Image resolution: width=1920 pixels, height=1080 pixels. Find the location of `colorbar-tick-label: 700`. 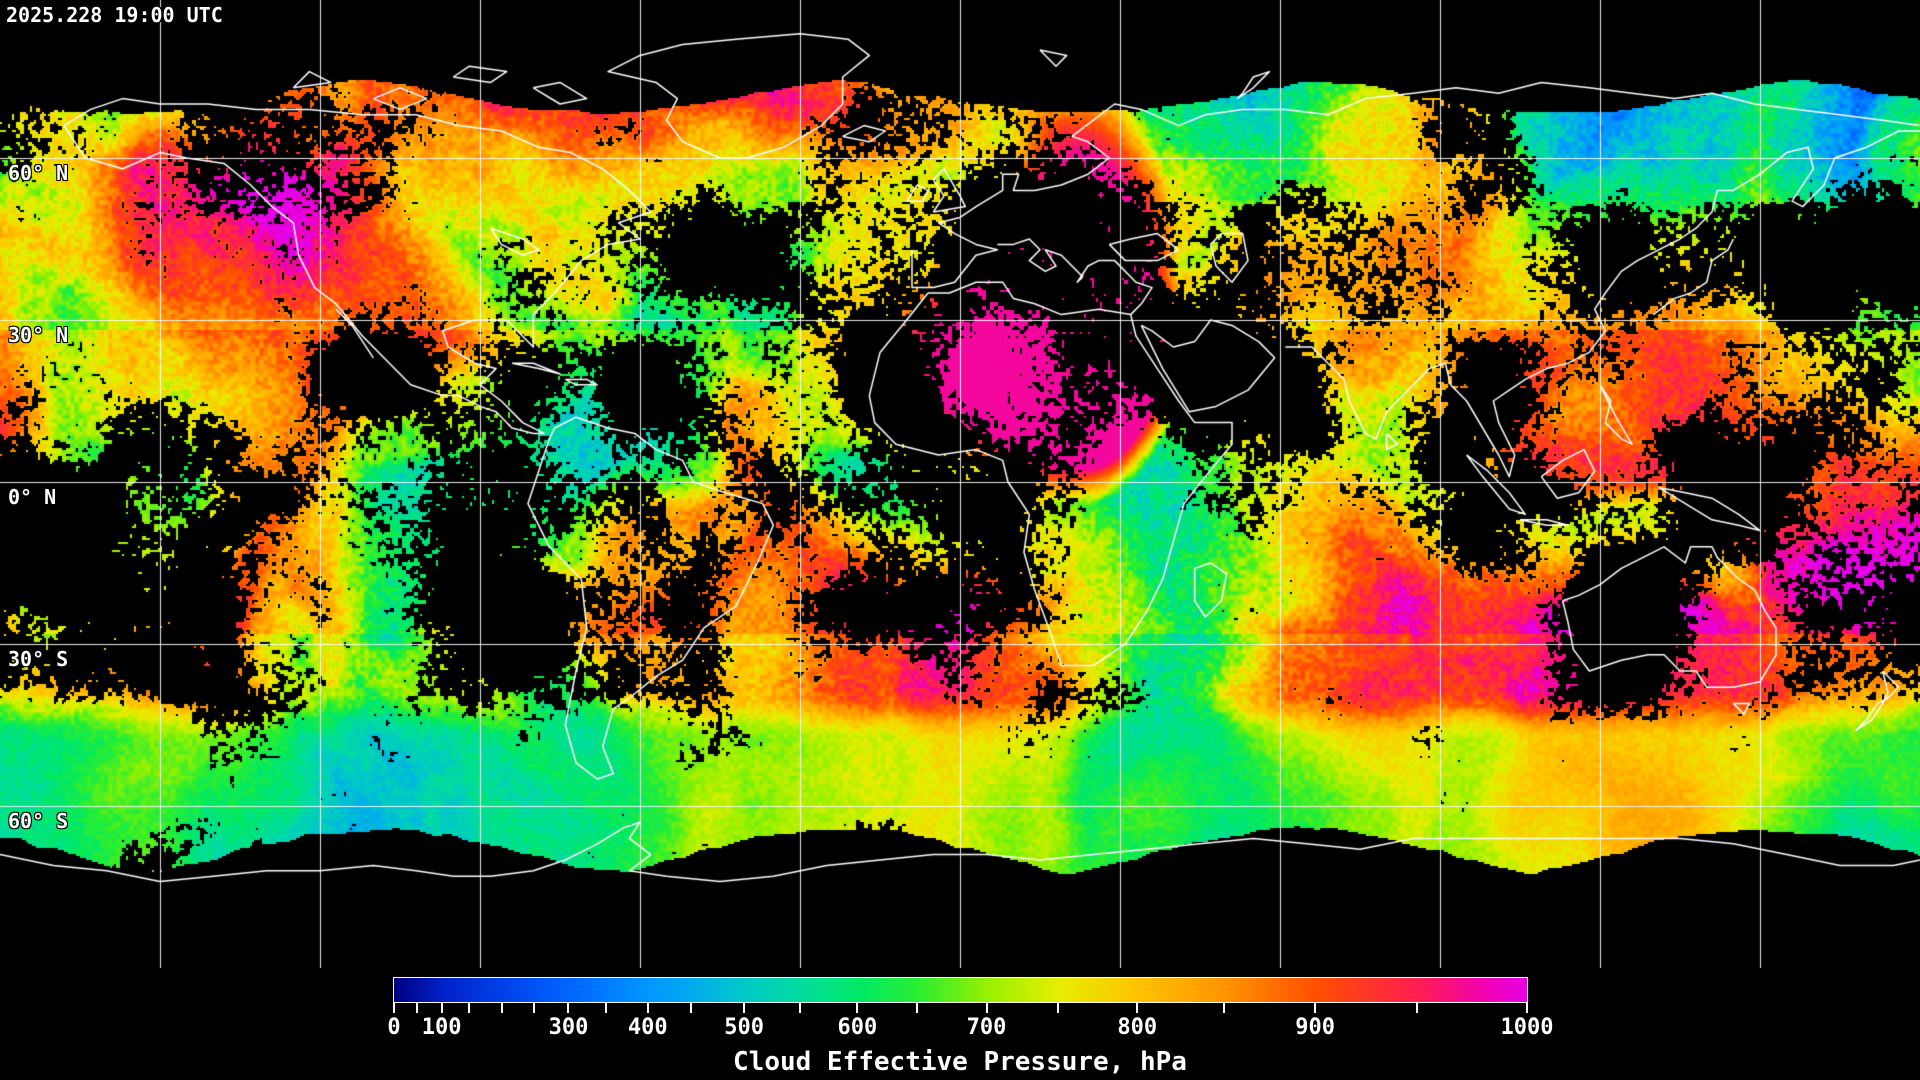

colorbar-tick-label: 700 is located at coordinates (986, 1027).